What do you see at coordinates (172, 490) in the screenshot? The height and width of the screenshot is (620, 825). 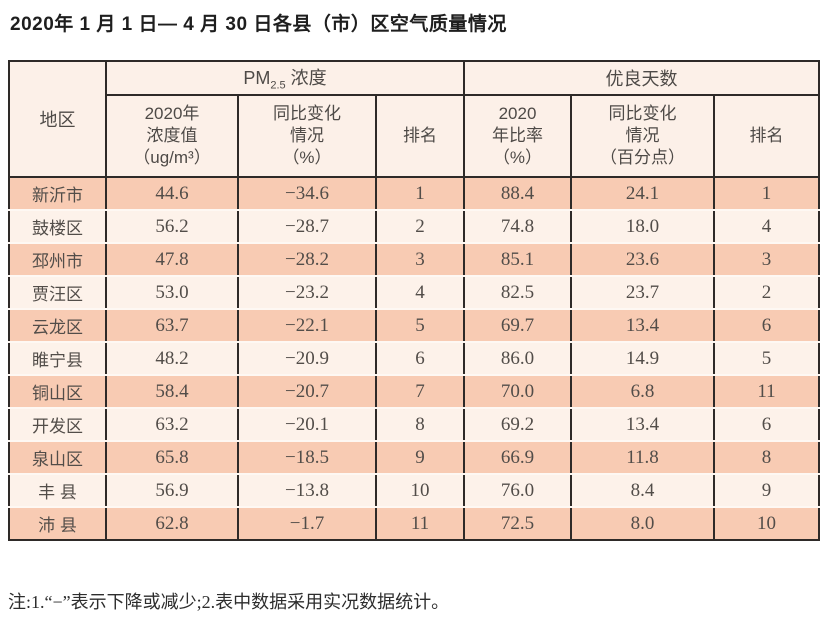 I see `pm-value-cell: 56.9` at bounding box center [172, 490].